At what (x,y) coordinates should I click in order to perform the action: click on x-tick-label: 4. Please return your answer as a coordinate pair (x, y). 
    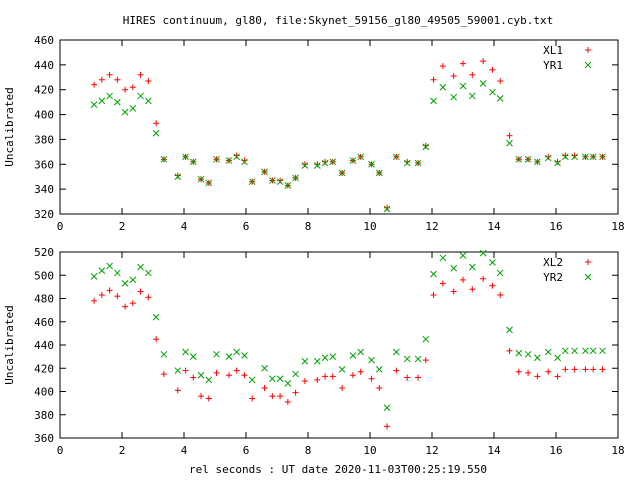
    Looking at the image, I should click on (184, 226).